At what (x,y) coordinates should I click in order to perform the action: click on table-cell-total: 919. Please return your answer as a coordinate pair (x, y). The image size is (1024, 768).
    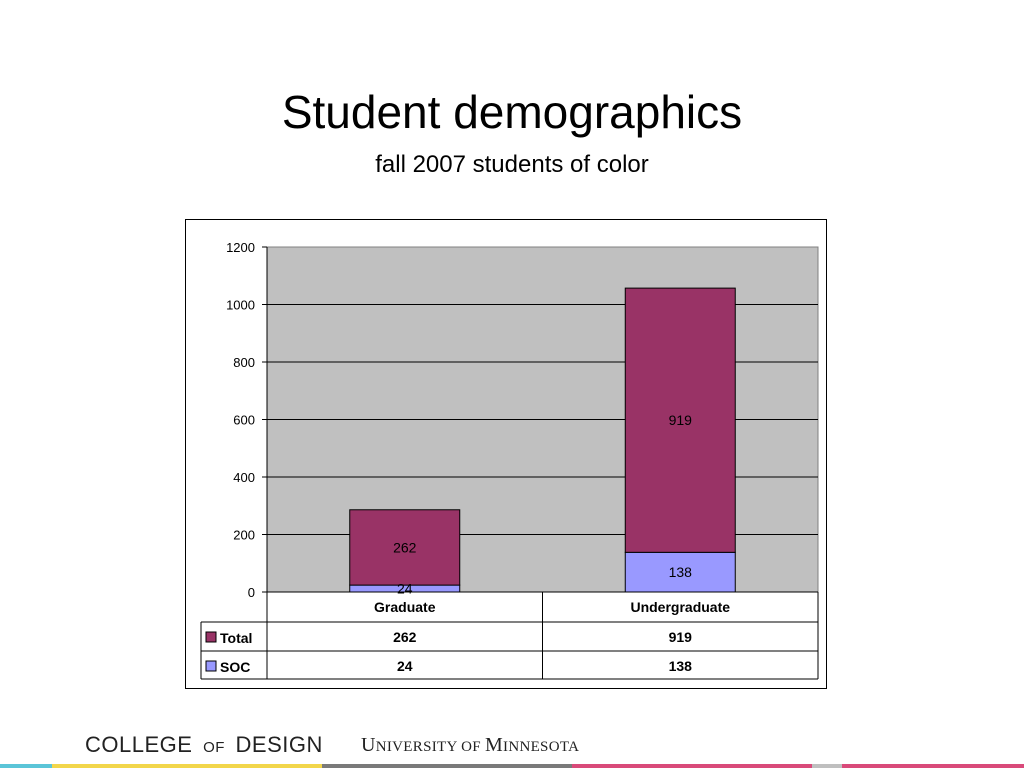
    Looking at the image, I should click on (681, 637).